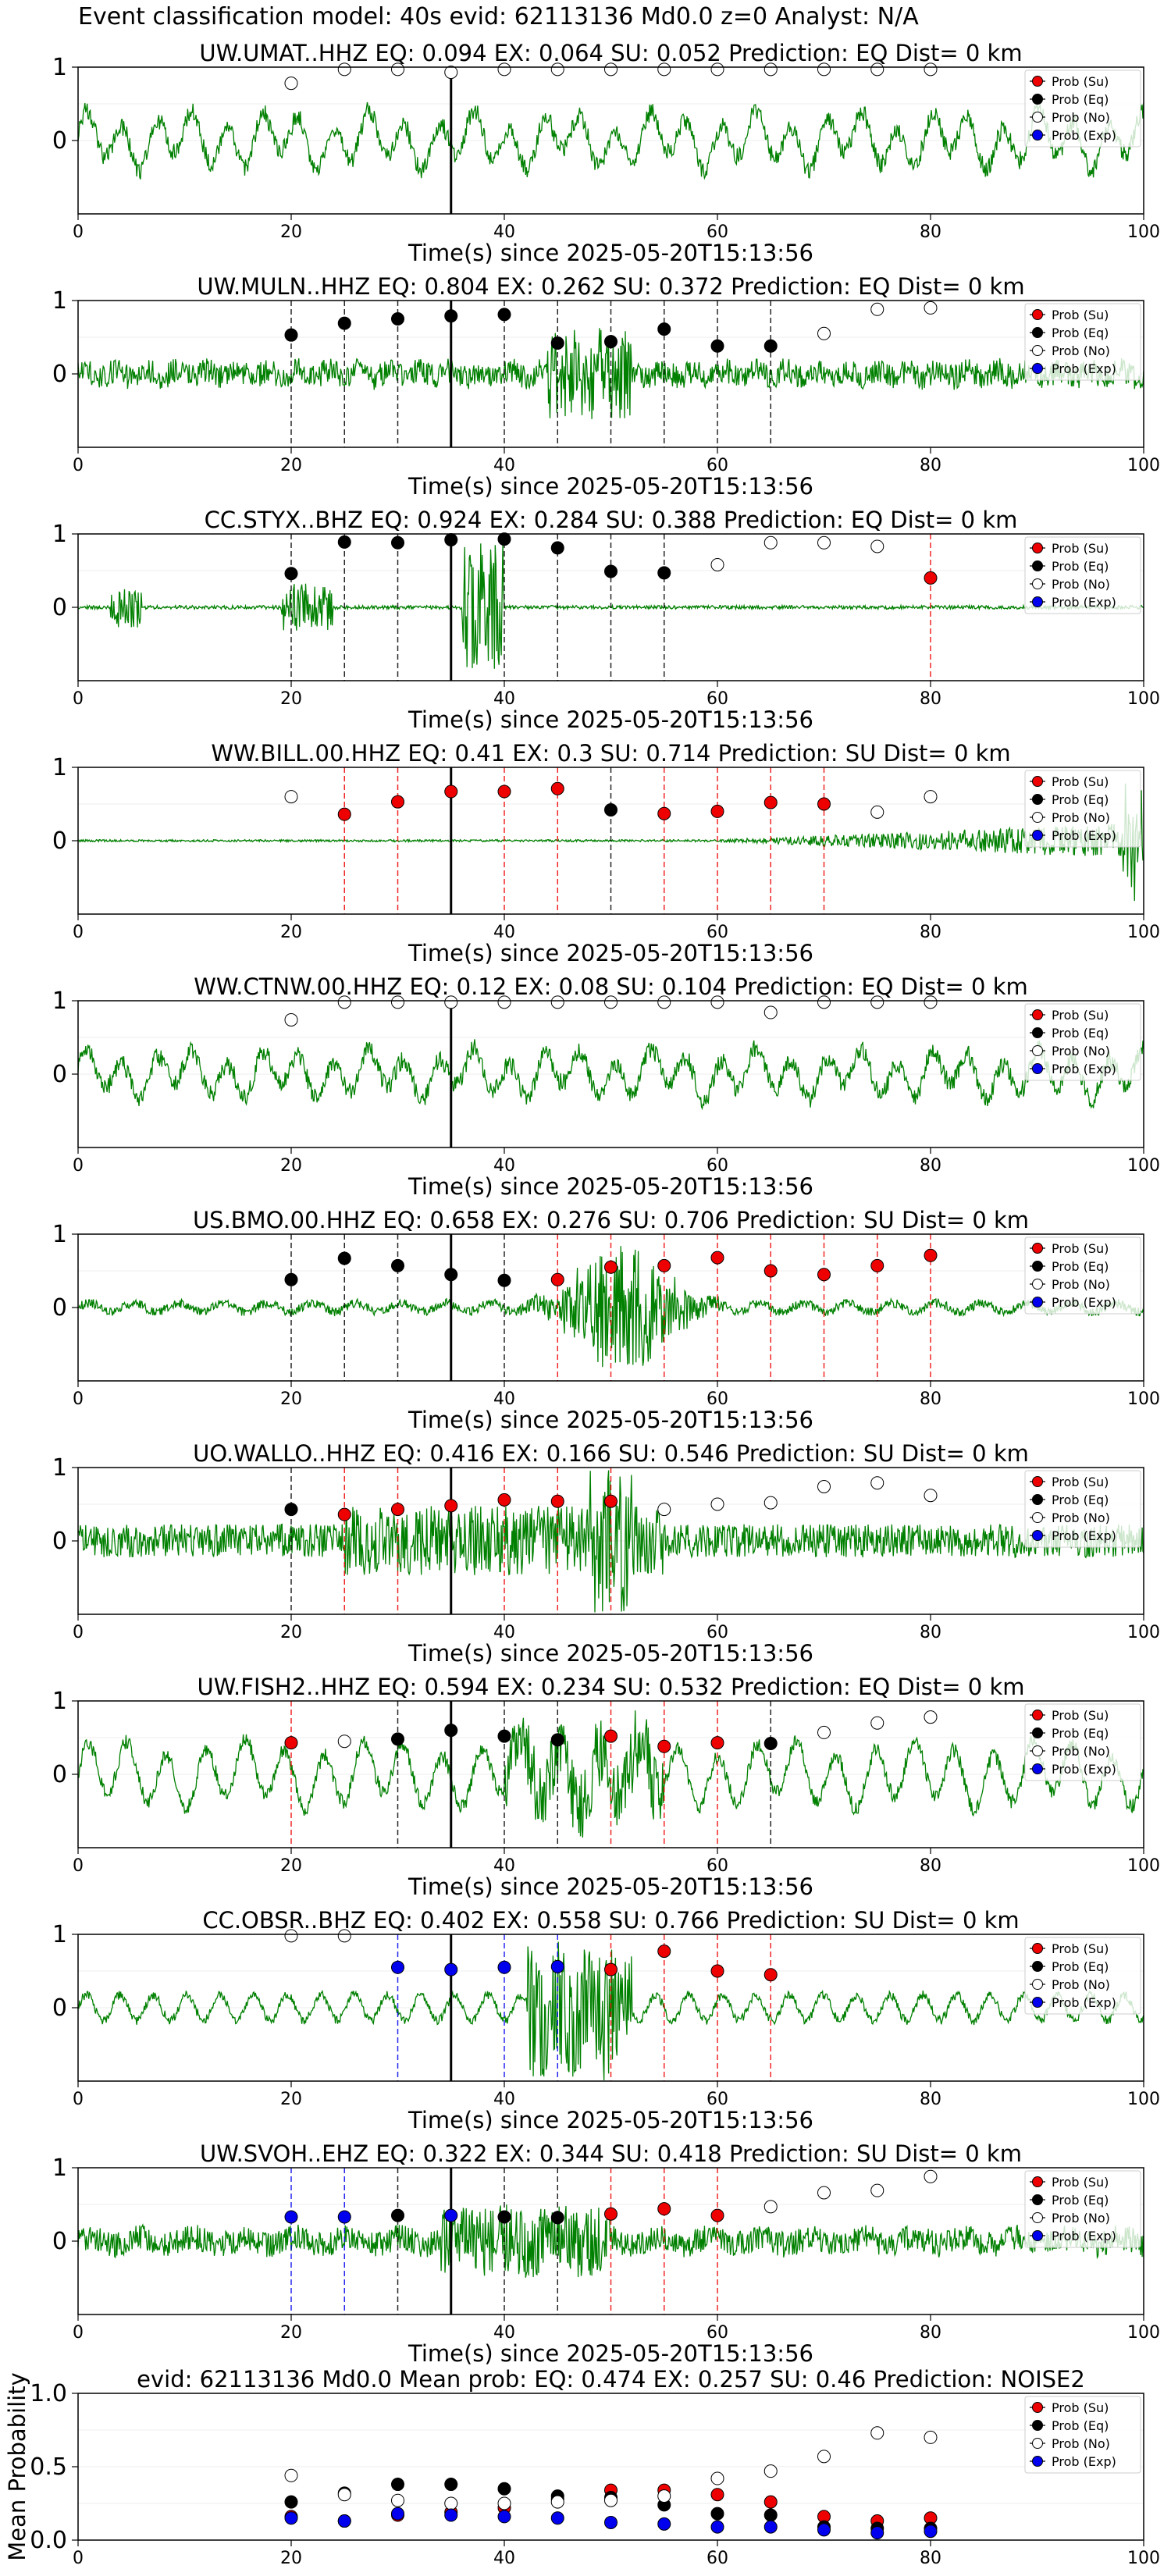 The width and height of the screenshot is (1171, 2576). I want to click on x-tick-label: 100, so click(1143, 1866).